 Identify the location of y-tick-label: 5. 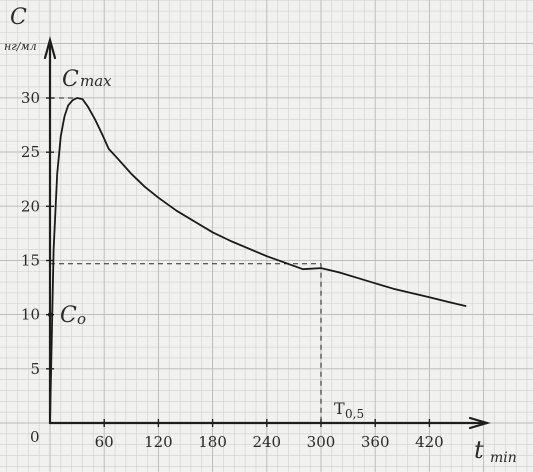
(35, 369).